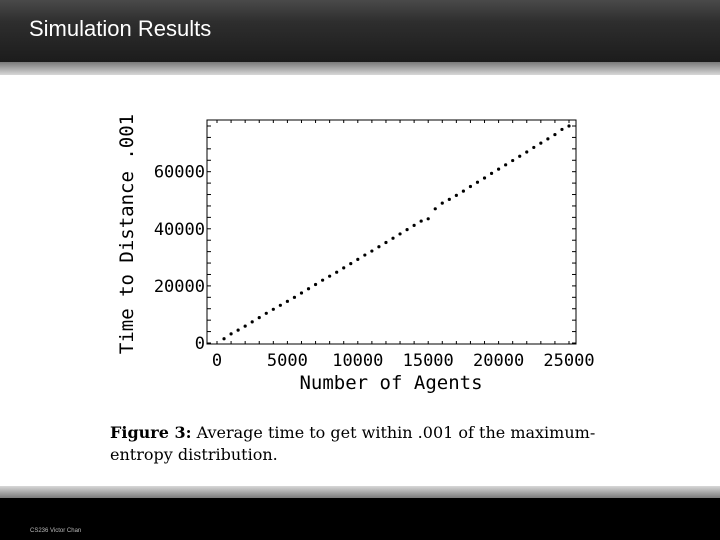  What do you see at coordinates (127, 234) in the screenshot?
I see `y-axis-label: Time to Distance .001` at bounding box center [127, 234].